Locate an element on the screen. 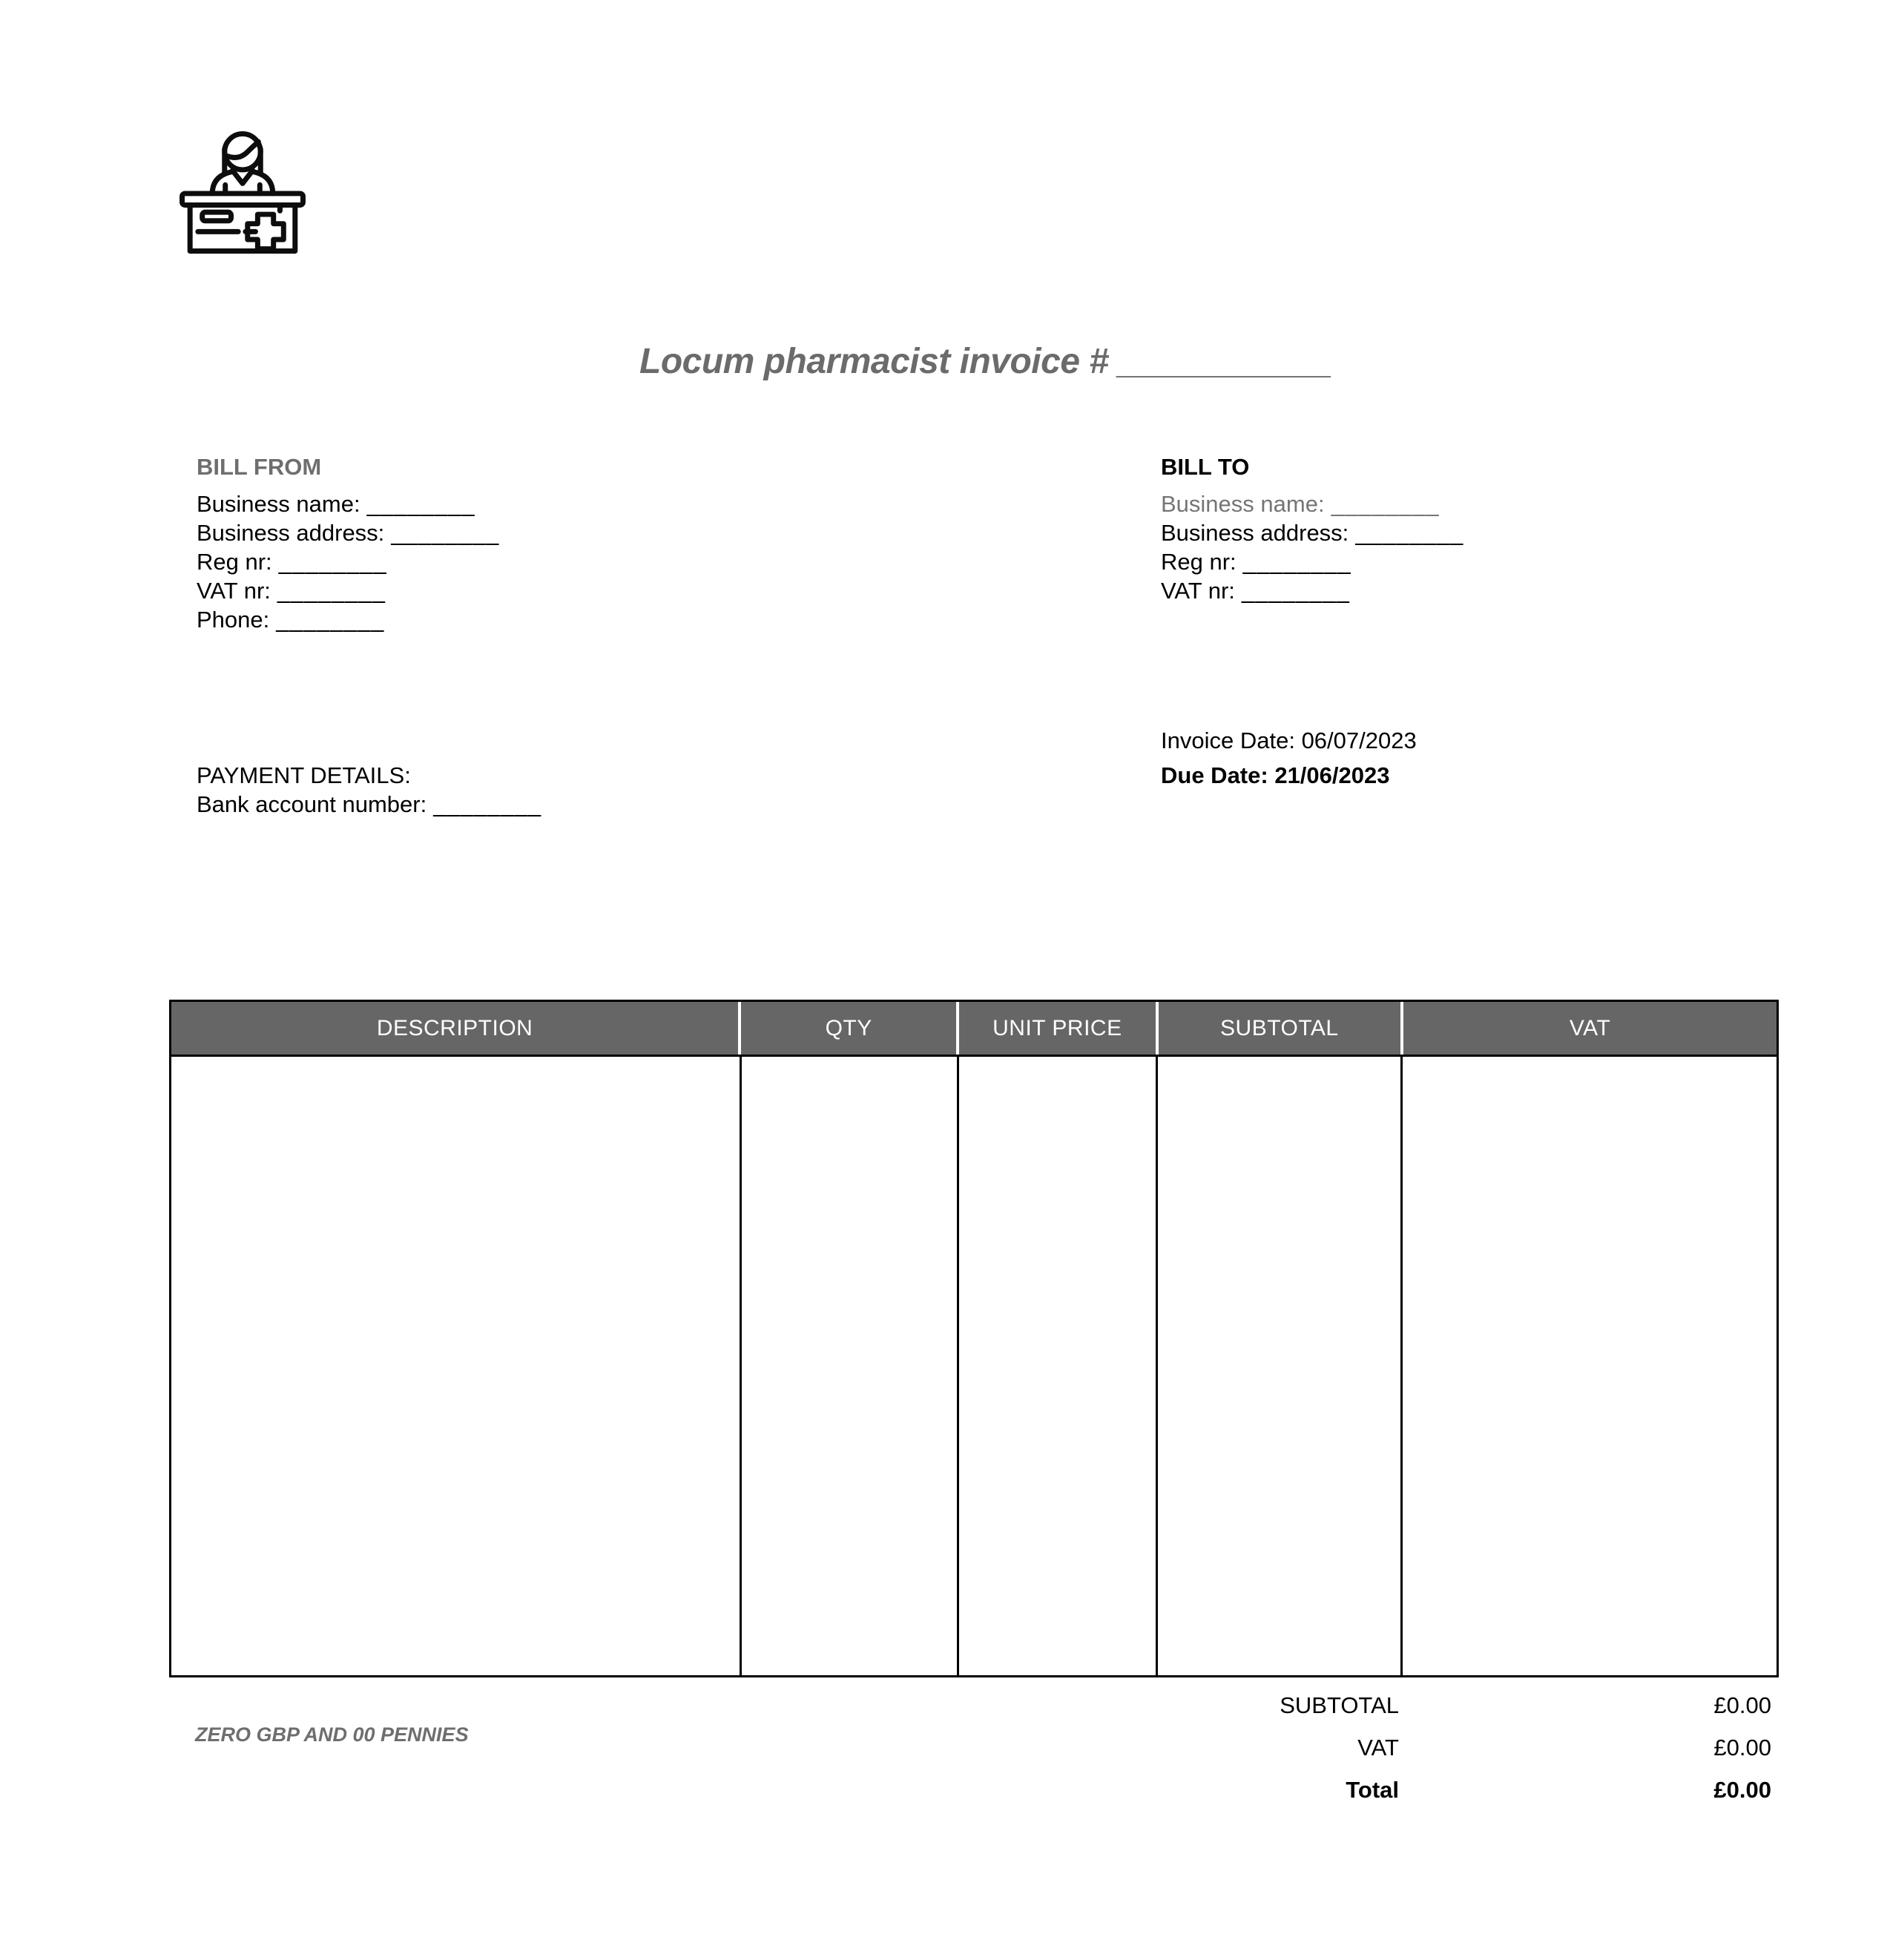 This screenshot has width=1890, height=1960. total-value: £0.00 is located at coordinates (1742, 1790).